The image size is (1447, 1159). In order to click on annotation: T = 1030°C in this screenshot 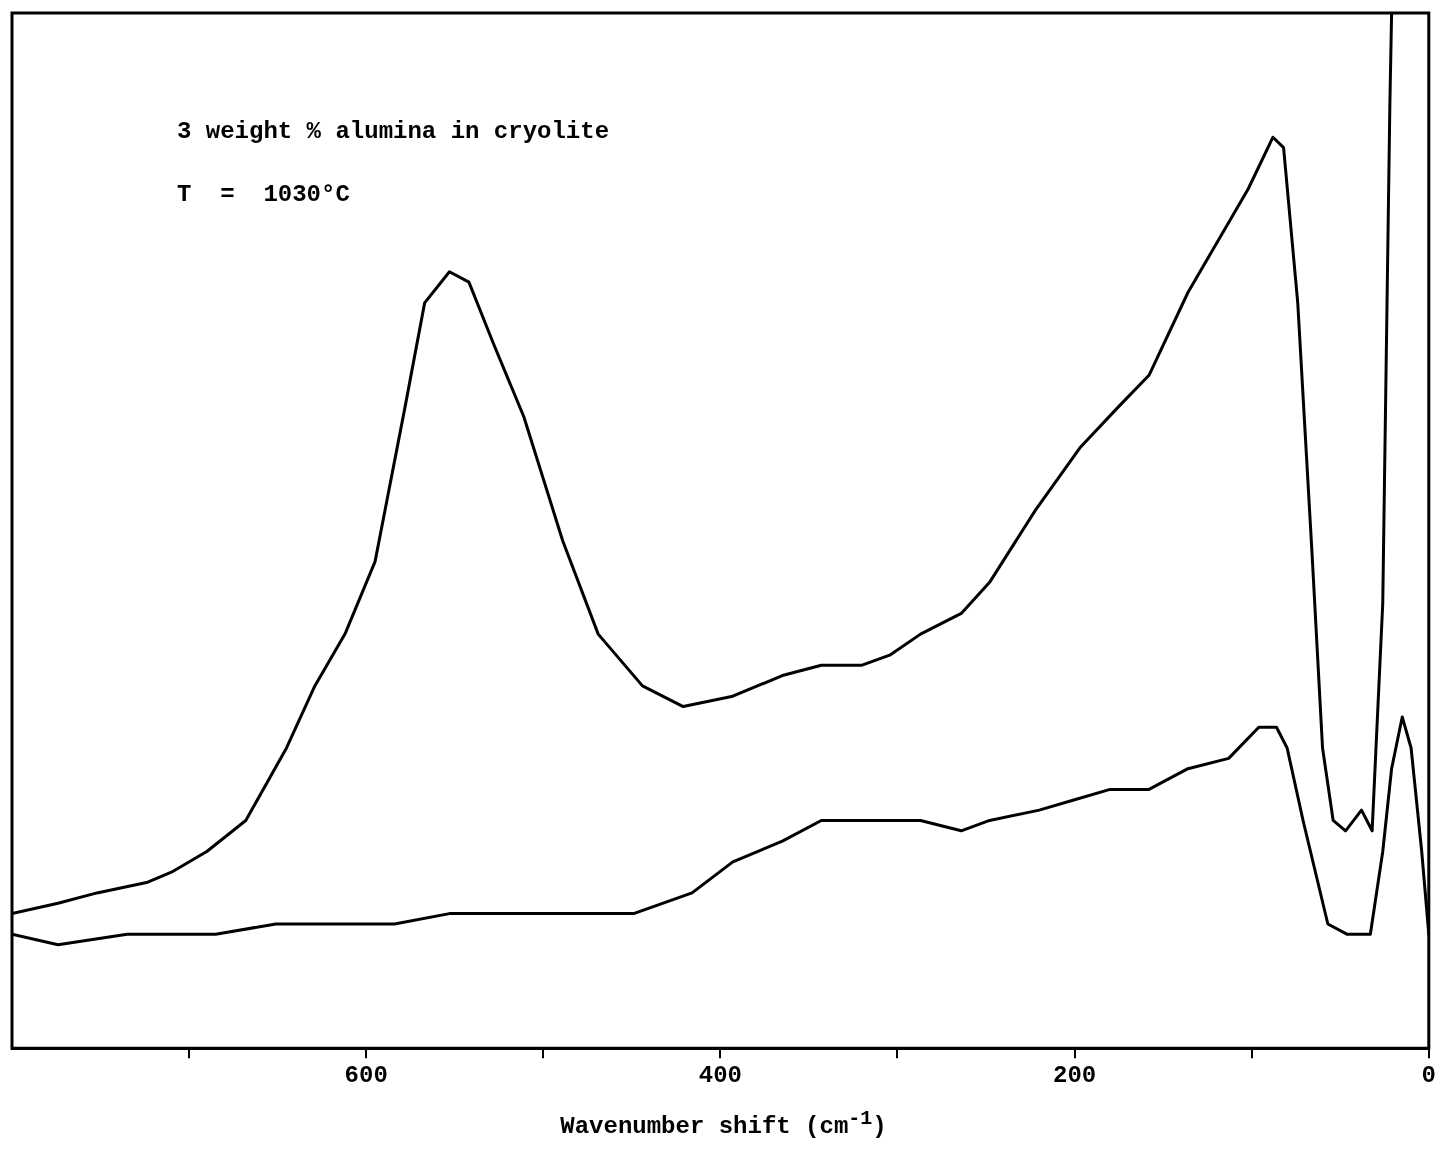, I will do `click(263, 194)`.